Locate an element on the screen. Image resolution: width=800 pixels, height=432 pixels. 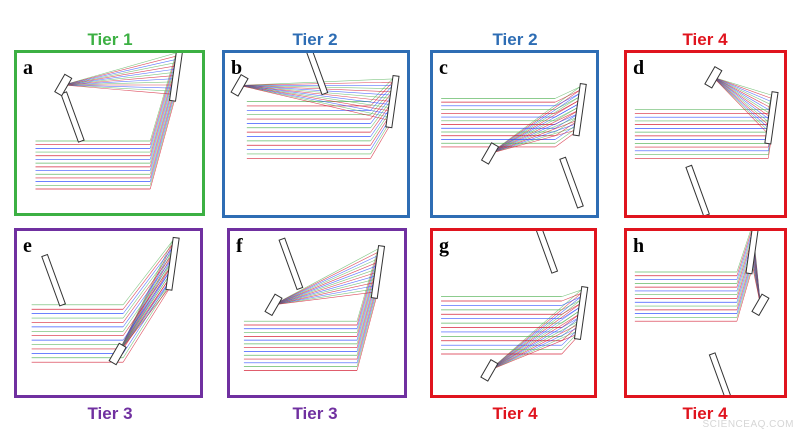
panel-letter: h is located at coordinates (639, 246).